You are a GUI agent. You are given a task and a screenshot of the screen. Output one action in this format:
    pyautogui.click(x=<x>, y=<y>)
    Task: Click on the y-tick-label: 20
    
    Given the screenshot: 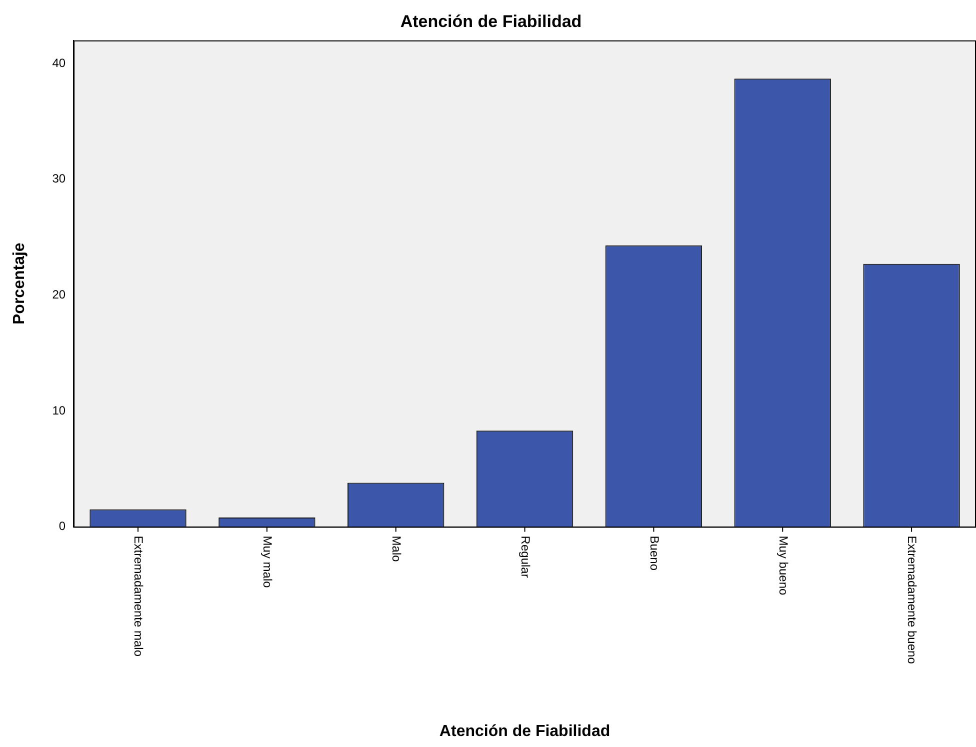 What is the action you would take?
    pyautogui.click(x=59, y=294)
    